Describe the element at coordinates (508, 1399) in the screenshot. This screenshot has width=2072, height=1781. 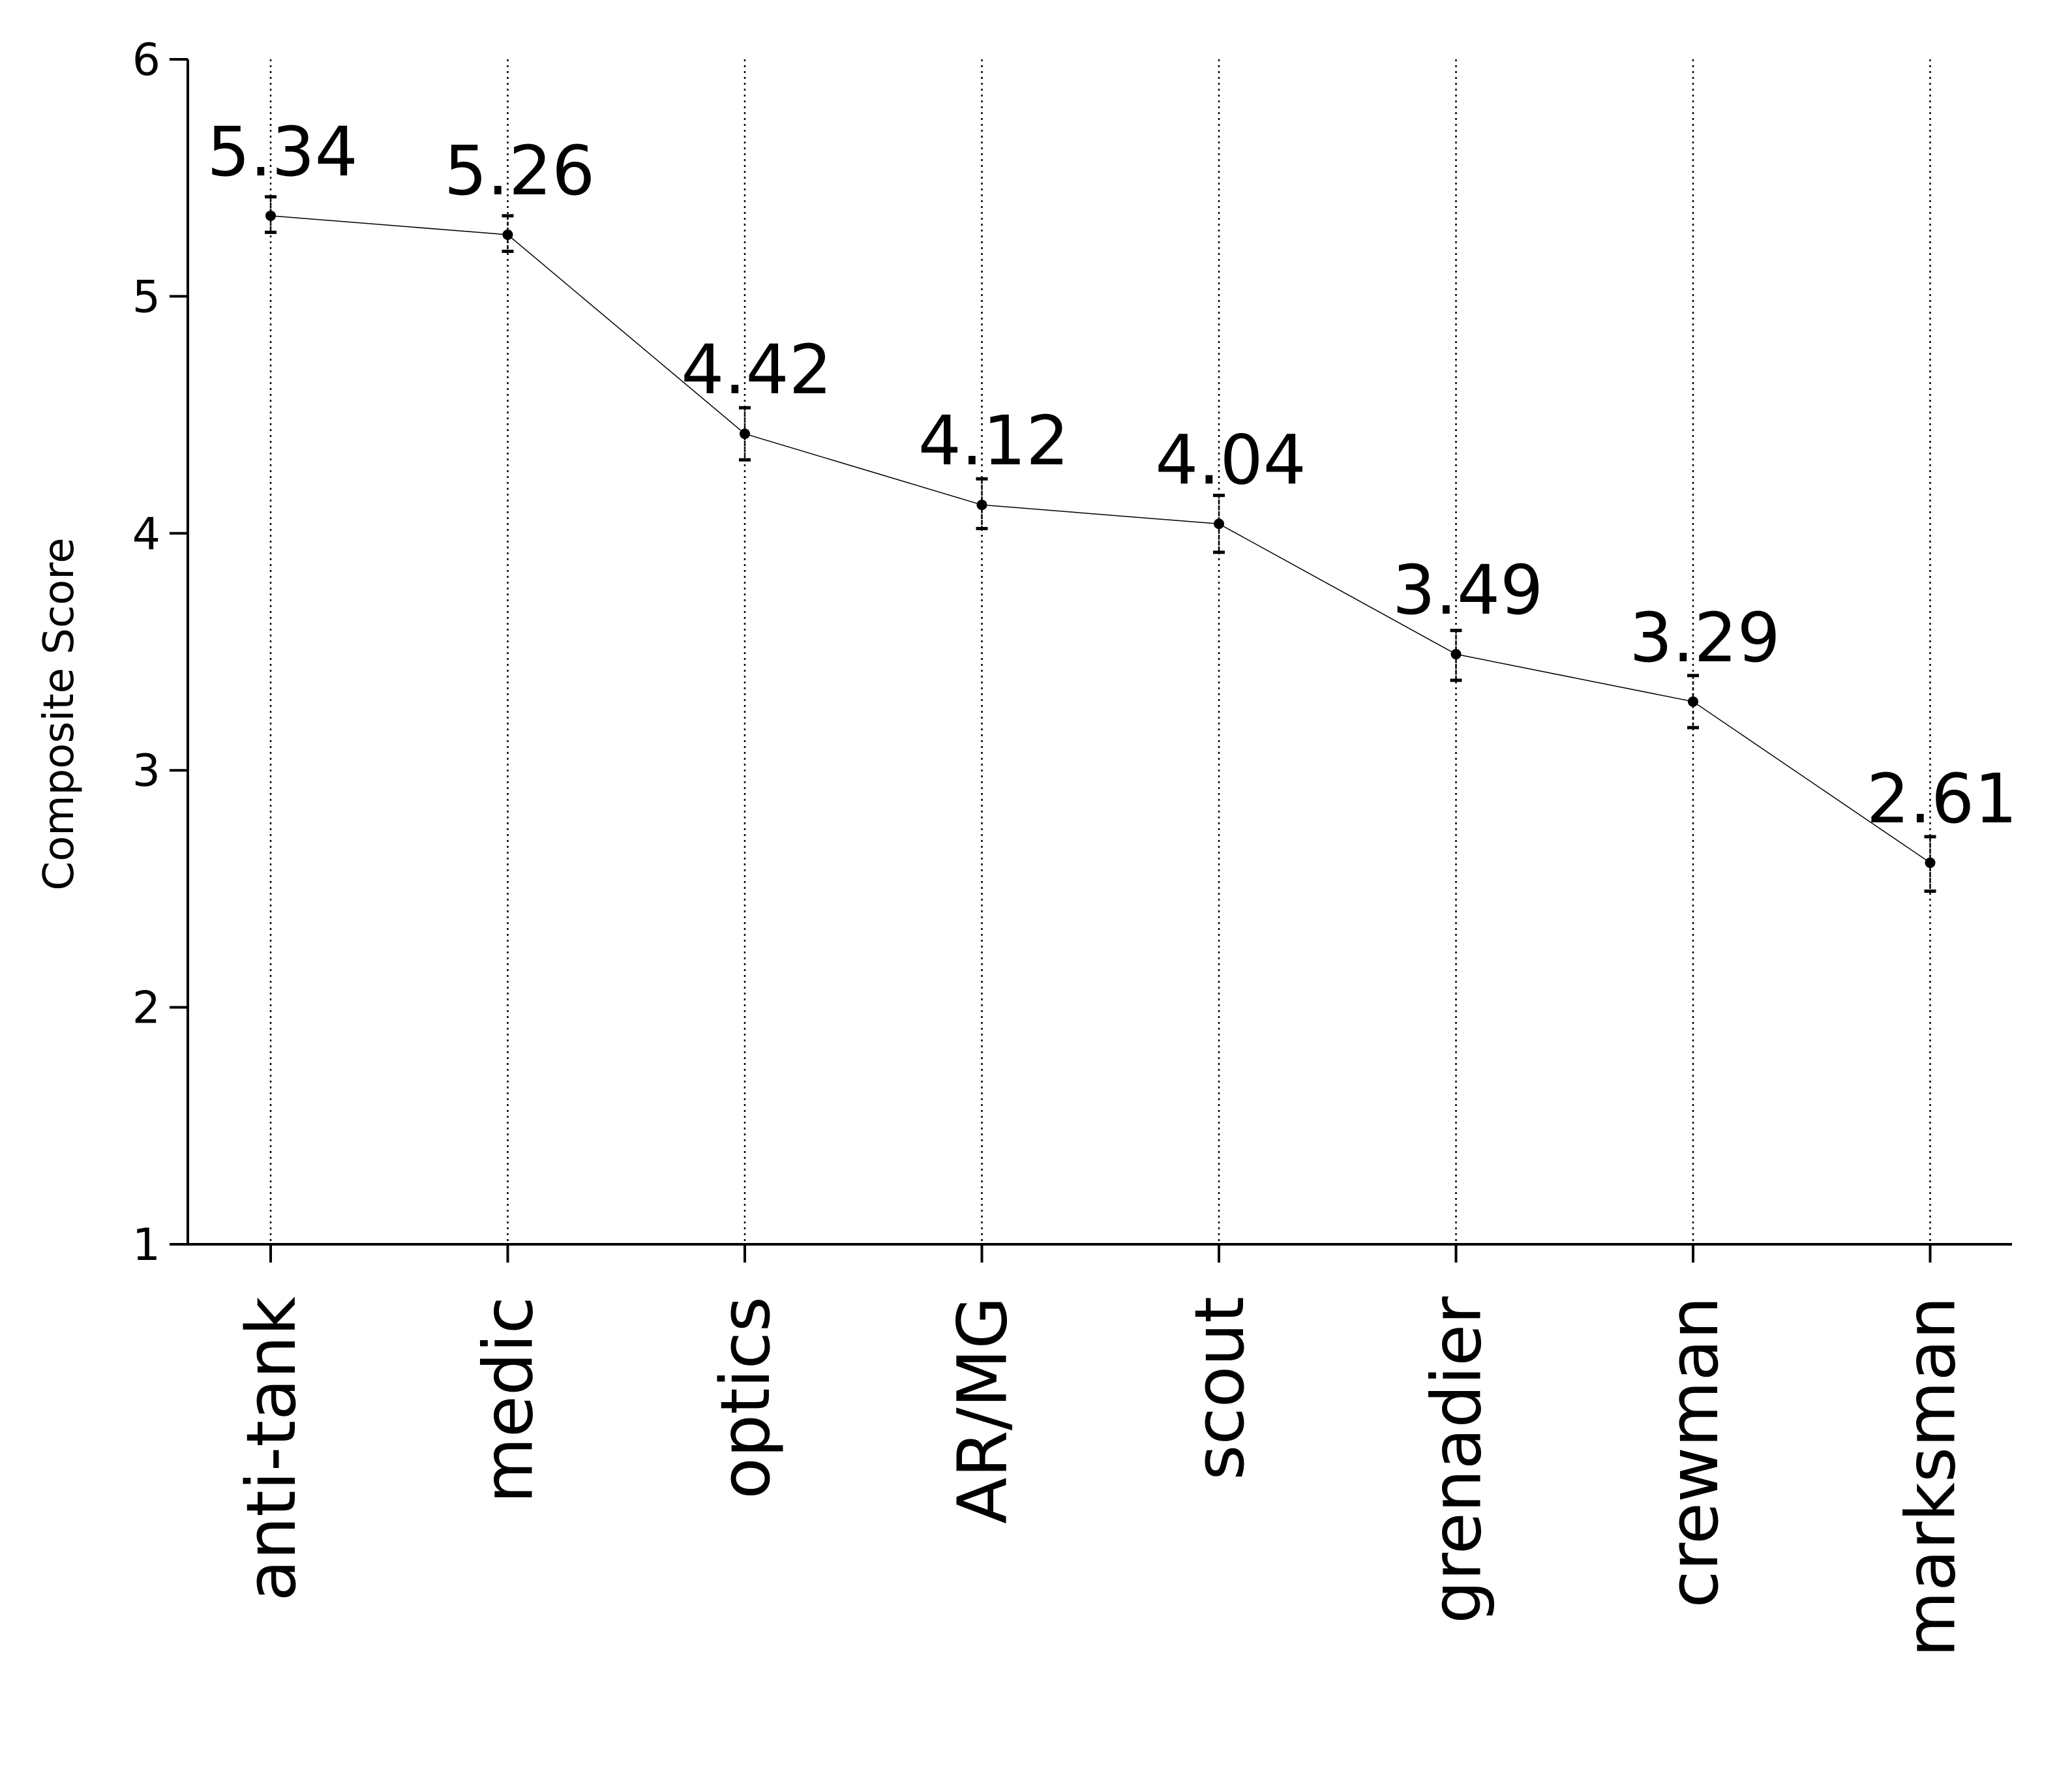
I see `x-tick-label: medic` at that location.